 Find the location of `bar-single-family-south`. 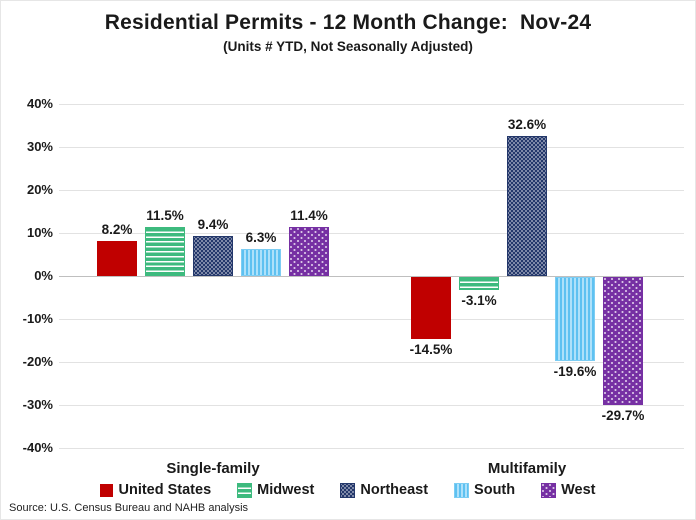

bar-single-family-south is located at coordinates (261, 262).